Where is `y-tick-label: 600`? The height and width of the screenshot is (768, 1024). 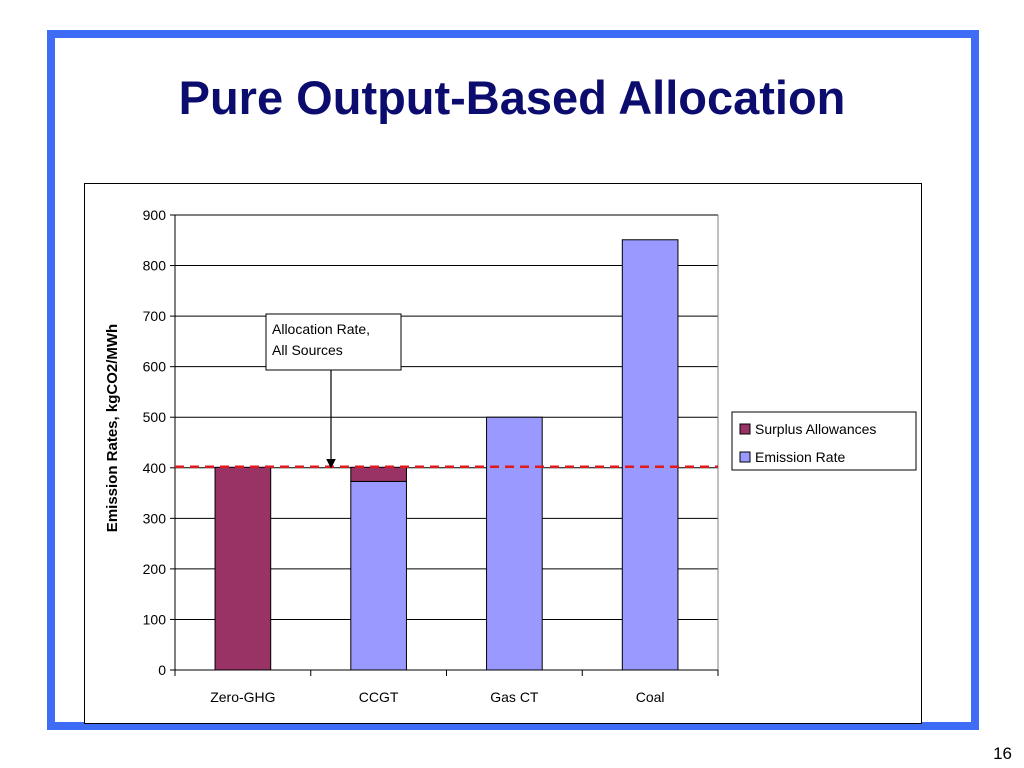
y-tick-label: 600 is located at coordinates (155, 367).